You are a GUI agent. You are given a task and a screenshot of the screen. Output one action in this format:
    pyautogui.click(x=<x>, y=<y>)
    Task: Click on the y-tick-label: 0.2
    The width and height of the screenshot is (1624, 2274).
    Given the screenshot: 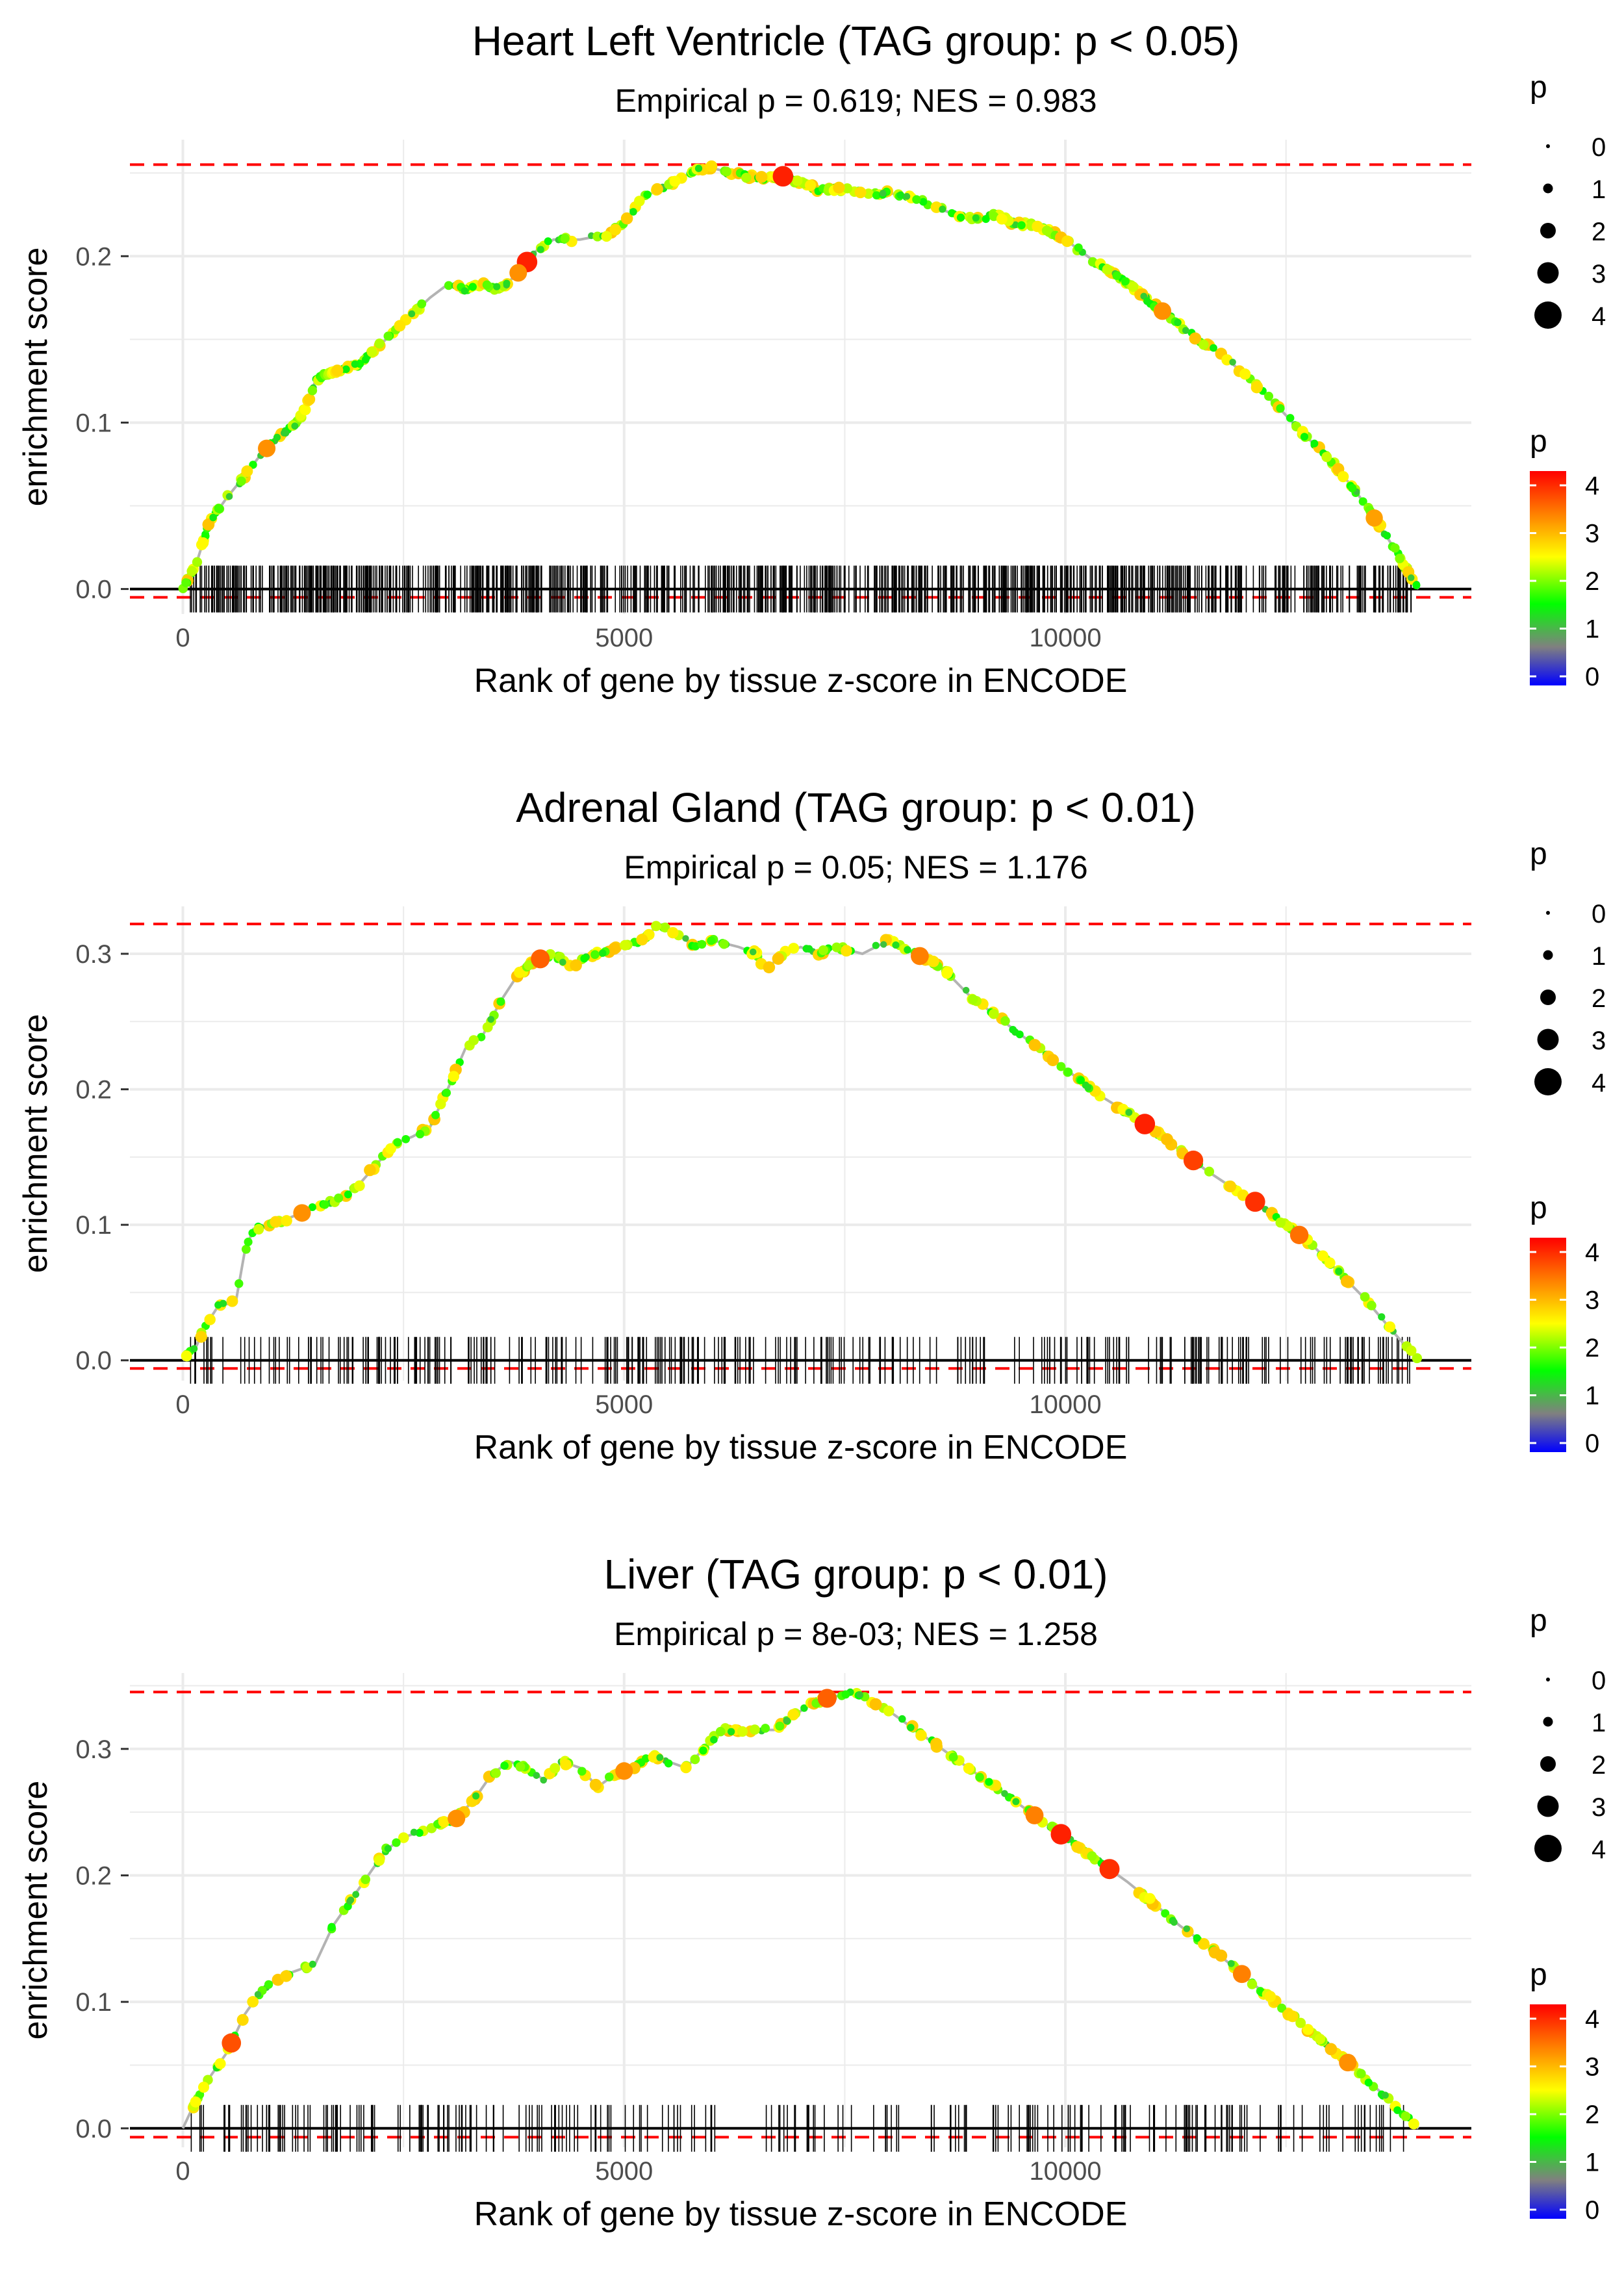 What is the action you would take?
    pyautogui.click(x=93, y=1090)
    